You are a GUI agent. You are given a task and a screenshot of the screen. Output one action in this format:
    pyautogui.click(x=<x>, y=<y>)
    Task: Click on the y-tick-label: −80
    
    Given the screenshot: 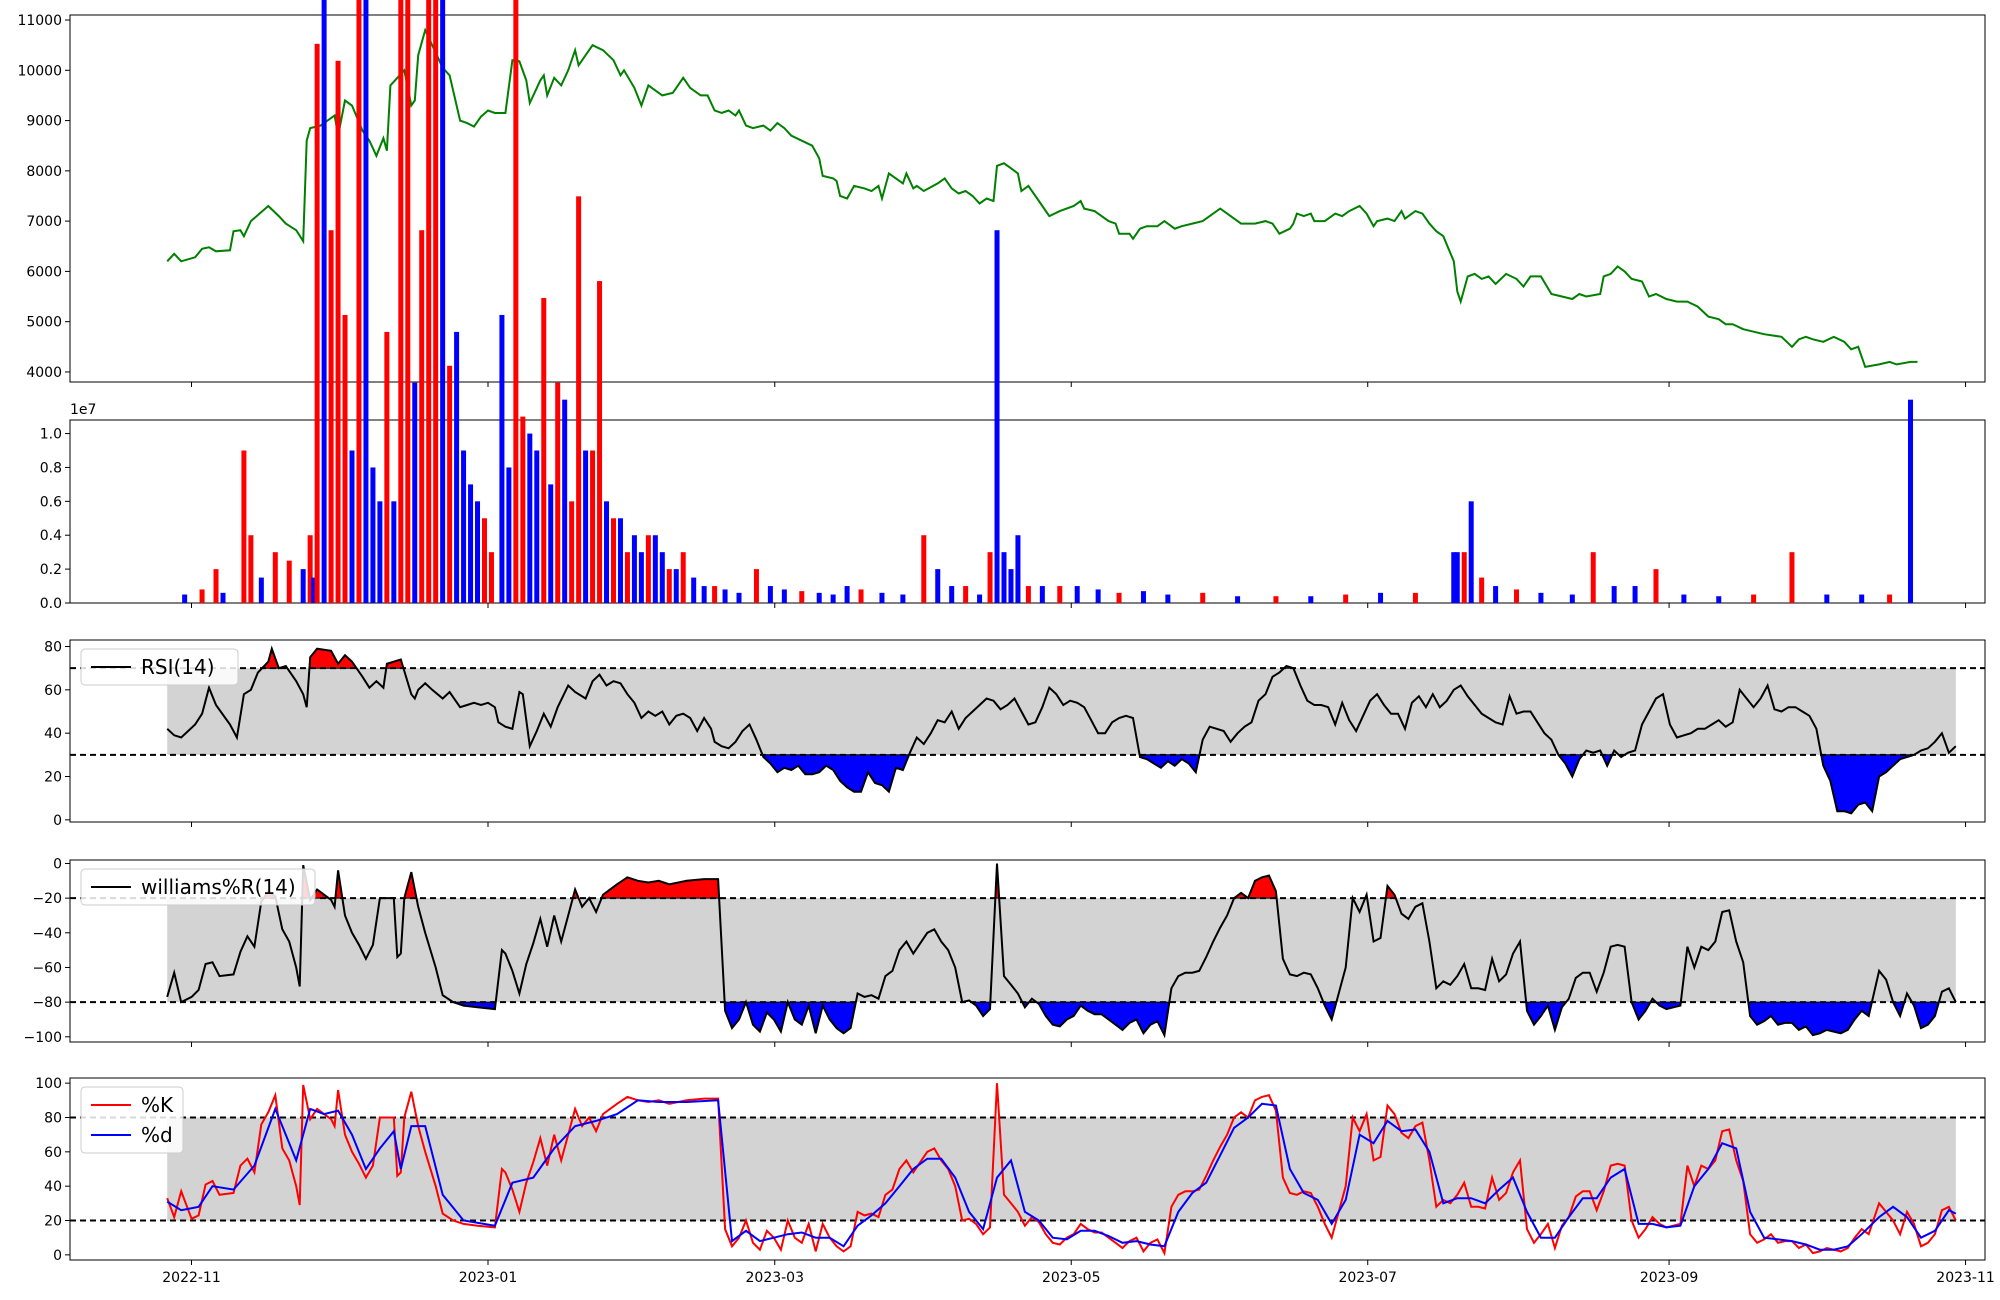 What is the action you would take?
    pyautogui.click(x=47, y=1003)
    